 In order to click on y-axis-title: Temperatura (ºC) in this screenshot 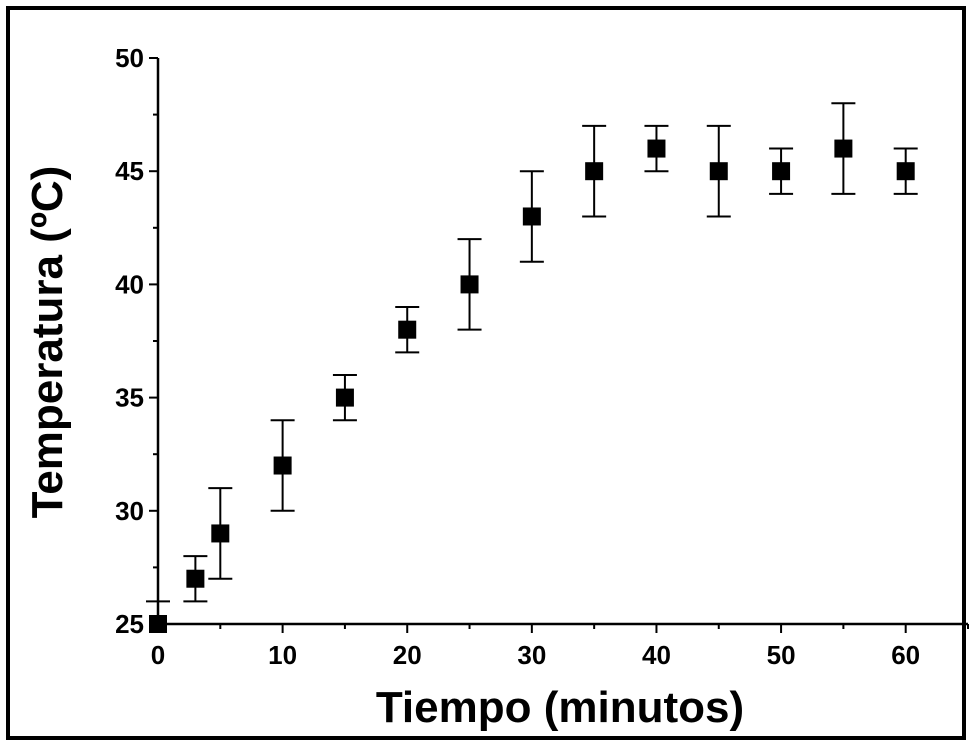, I will do `click(47, 342)`.